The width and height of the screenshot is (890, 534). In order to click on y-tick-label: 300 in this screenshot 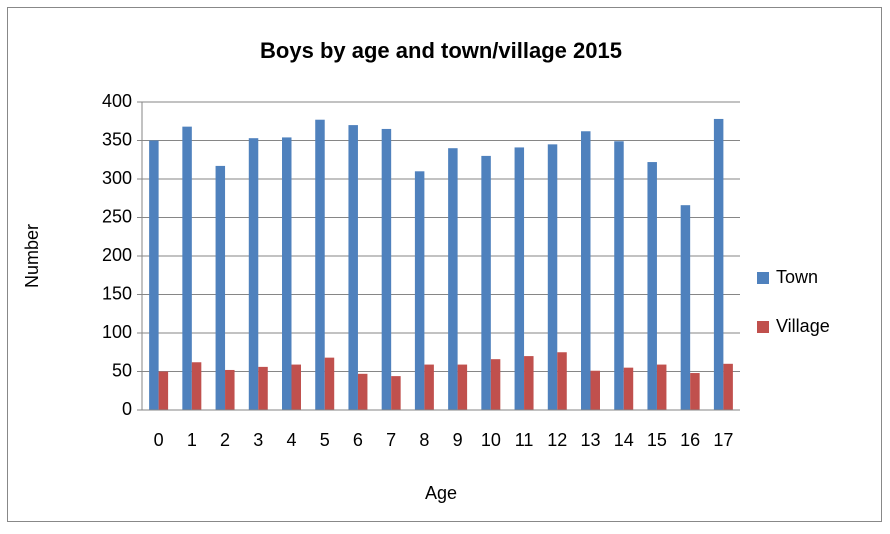, I will do `click(117, 178)`.